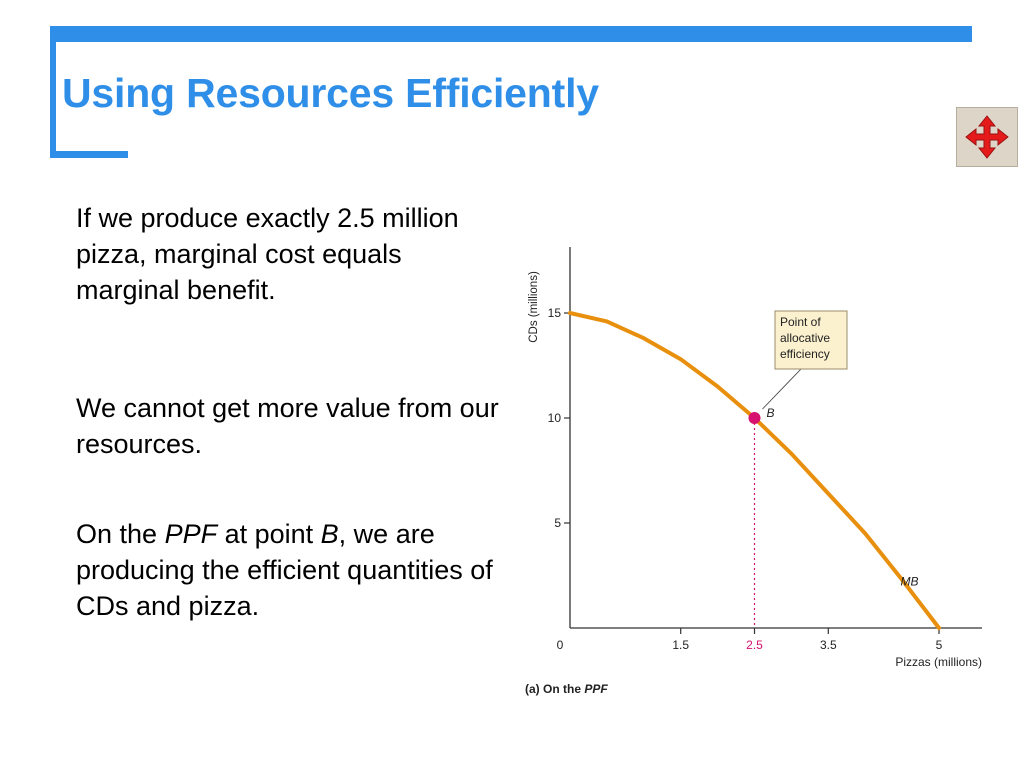 This screenshot has width=1024, height=768. What do you see at coordinates (191, 534) in the screenshot?
I see `p3-ppf: PPF` at bounding box center [191, 534].